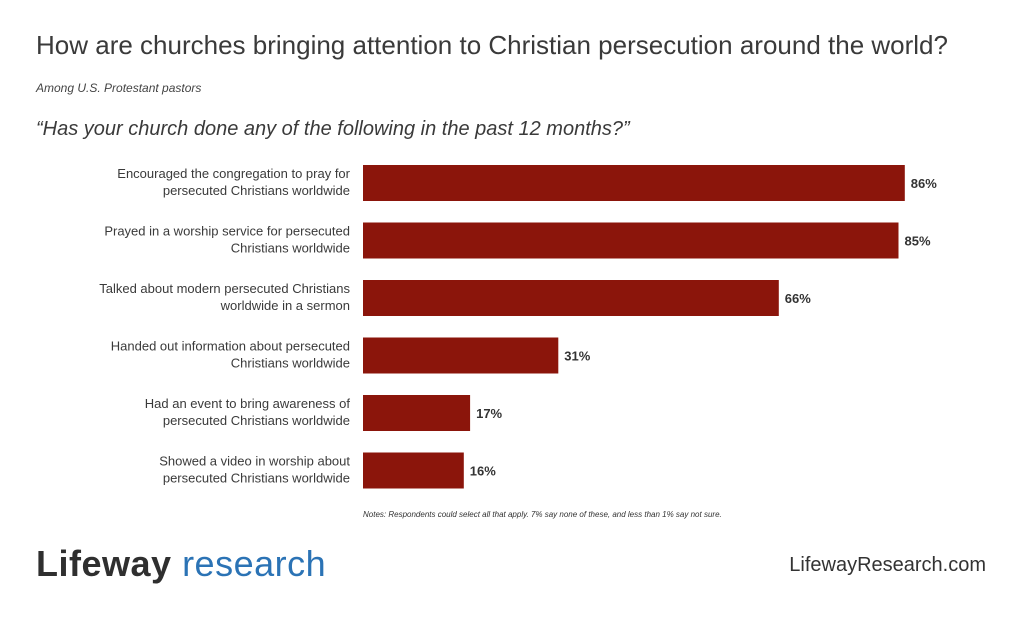 Image resolution: width=1024 pixels, height=618 pixels. What do you see at coordinates (119, 88) in the screenshot?
I see `chart-subtitle: Among U.S. Protestant pastors` at bounding box center [119, 88].